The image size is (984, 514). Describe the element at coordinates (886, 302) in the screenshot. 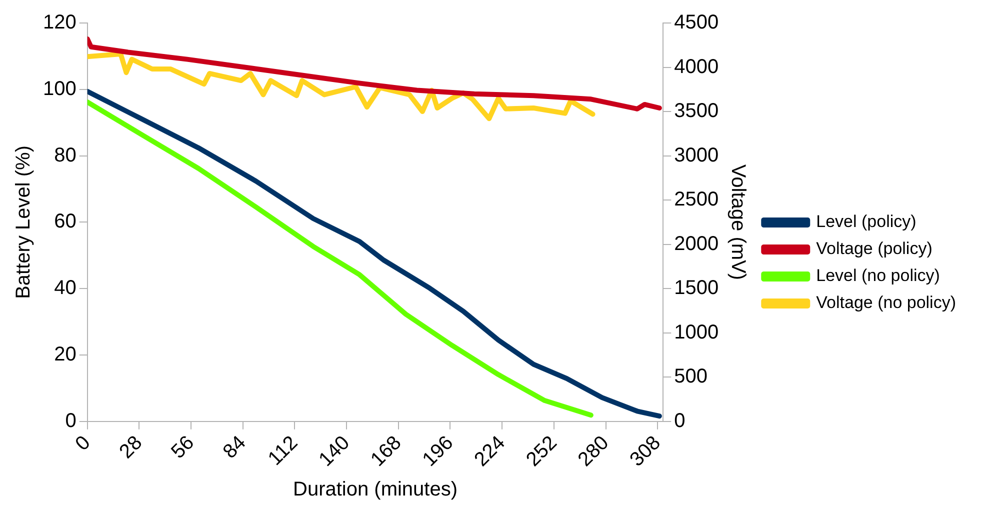

I see `legend-label: Voltage (no policy)` at that location.